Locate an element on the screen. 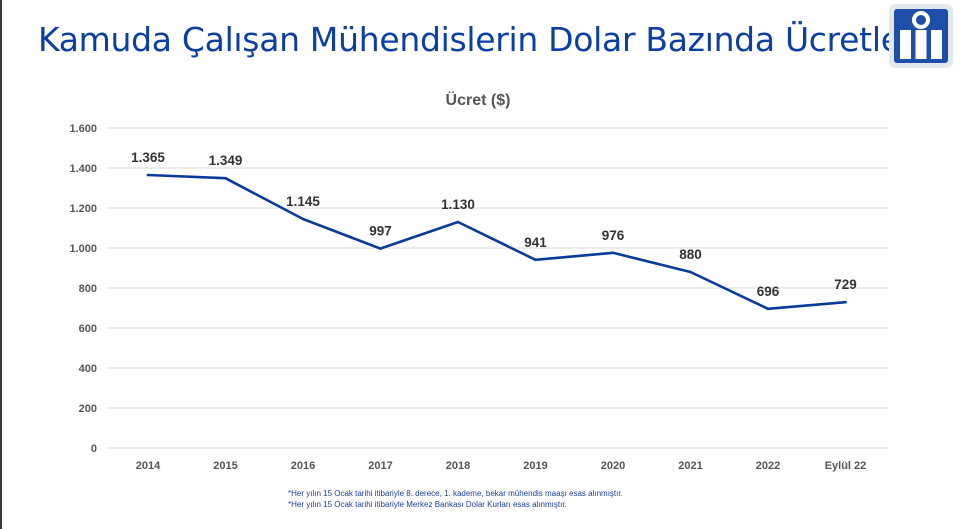  y-tick-label: 0 is located at coordinates (94, 449).